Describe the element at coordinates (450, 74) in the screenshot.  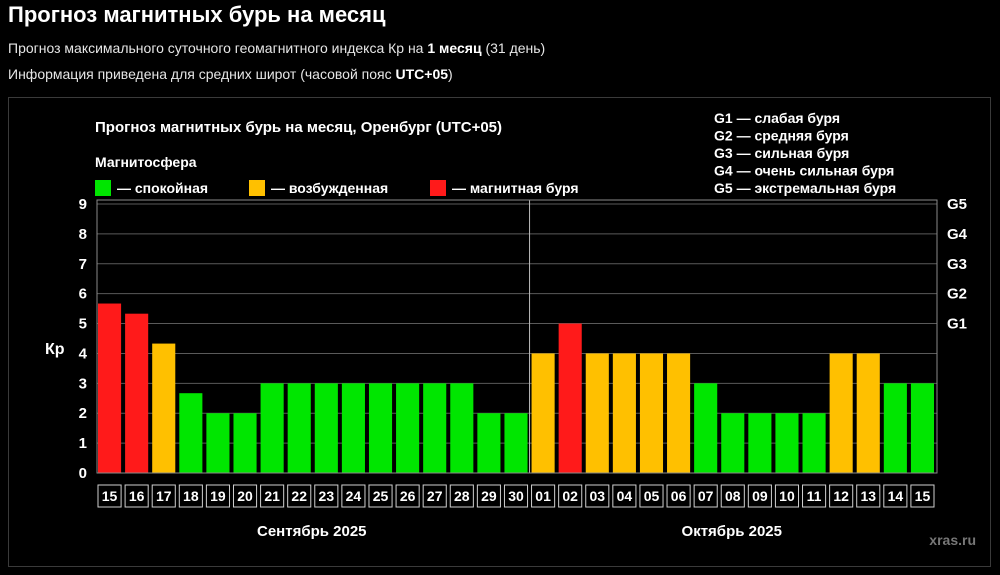
I see `desc2-suffix: )` at that location.